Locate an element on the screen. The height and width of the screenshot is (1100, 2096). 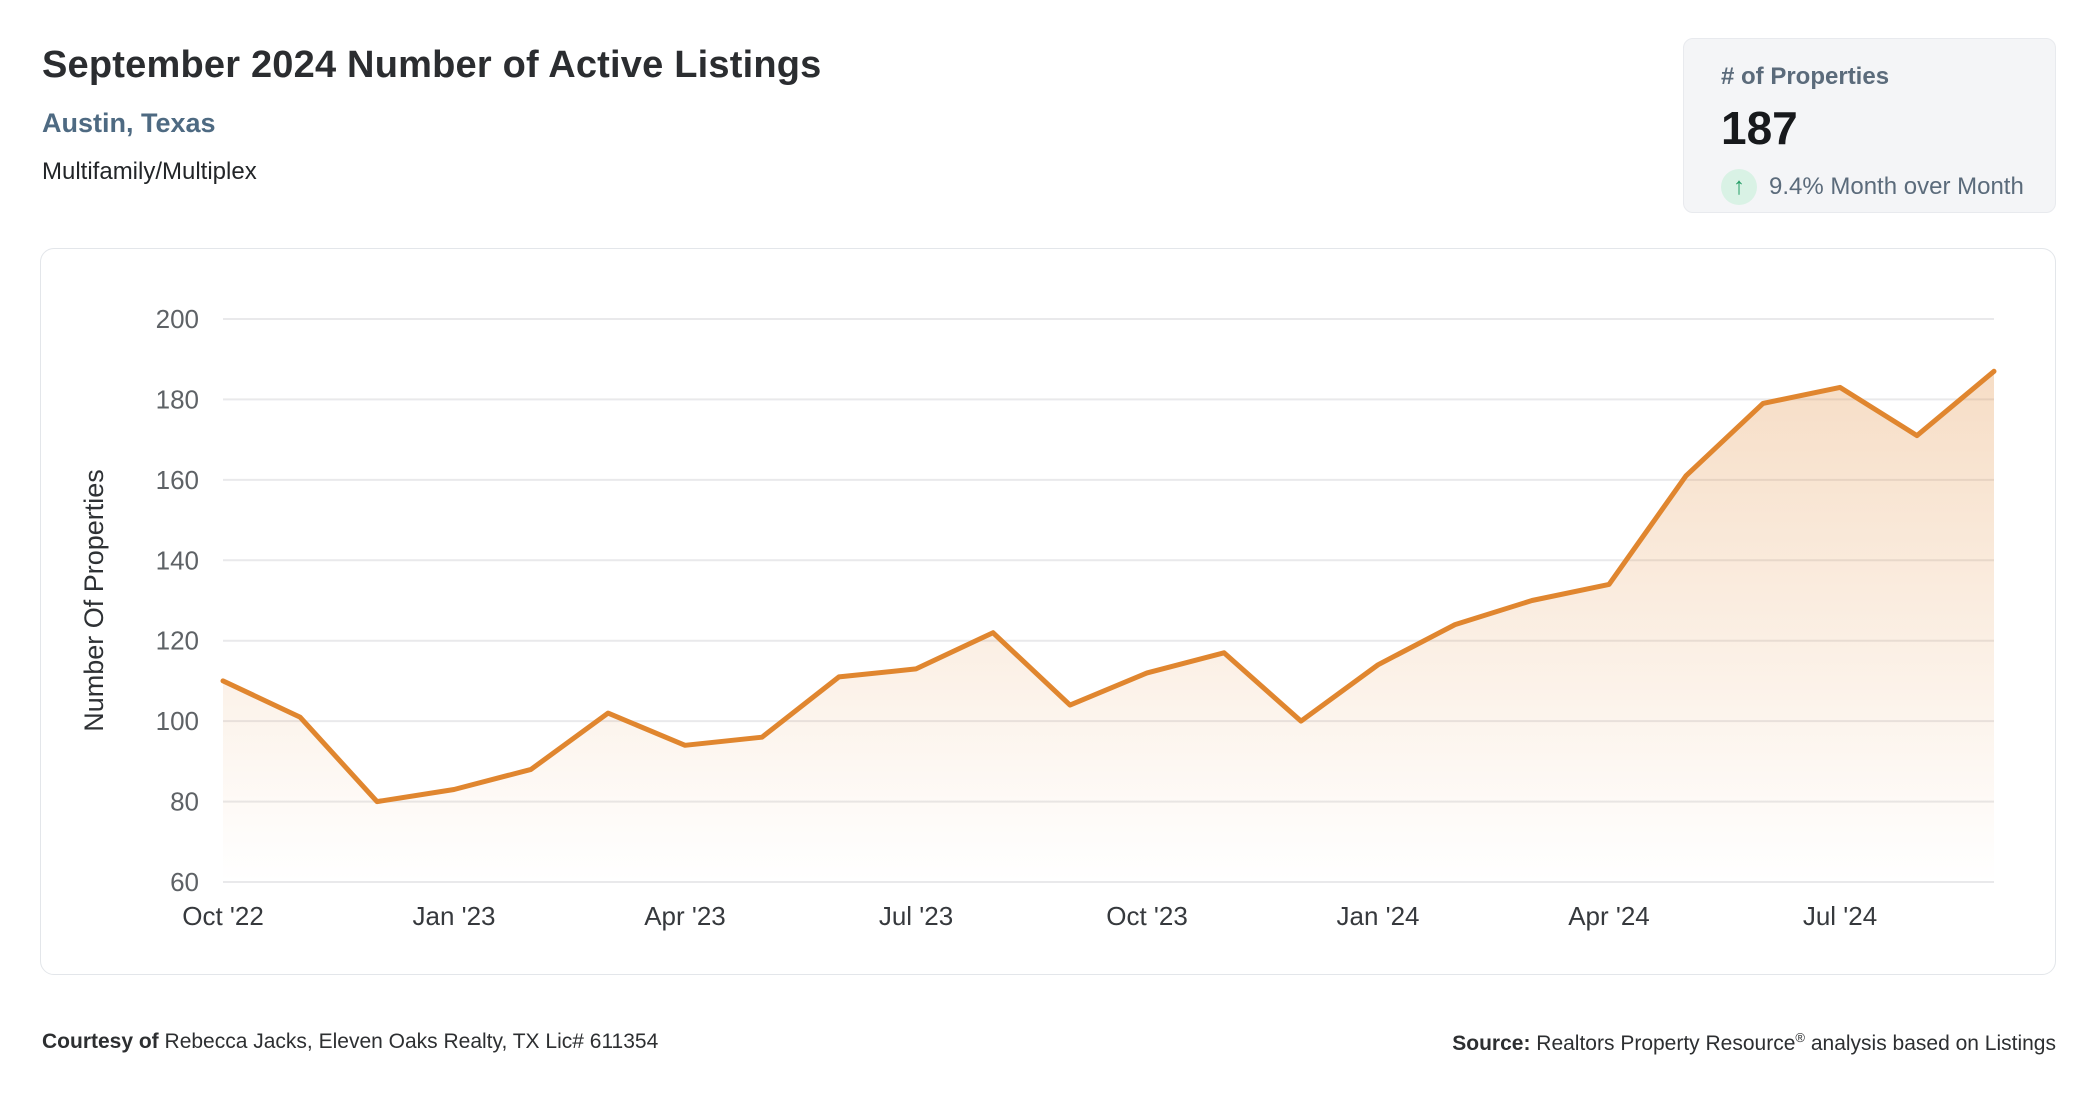
x-tick-label: Jul '24 is located at coordinates (1840, 916).